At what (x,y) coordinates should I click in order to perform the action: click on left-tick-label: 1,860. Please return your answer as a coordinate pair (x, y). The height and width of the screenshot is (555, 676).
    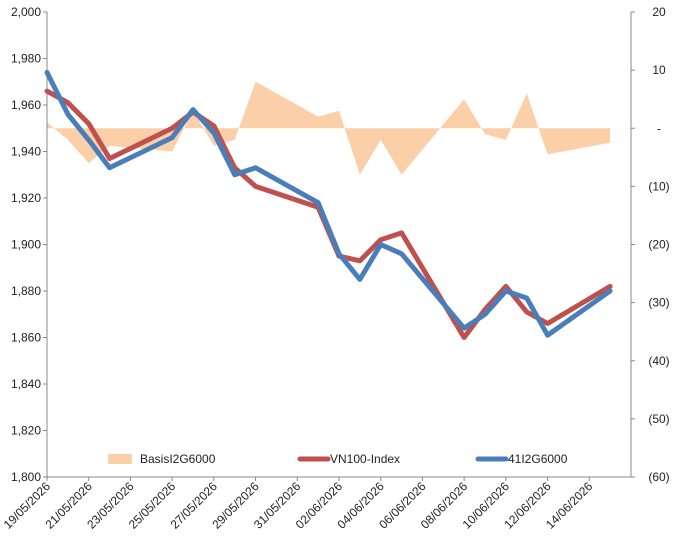
    Looking at the image, I should click on (26, 338).